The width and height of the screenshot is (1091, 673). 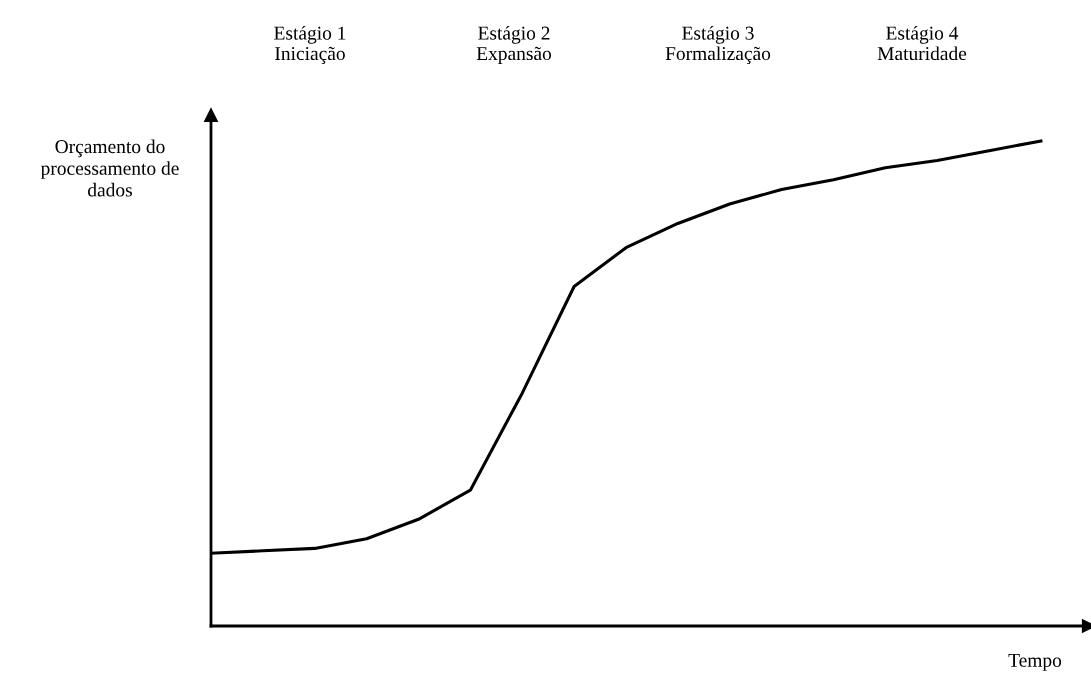 What do you see at coordinates (718, 45) in the screenshot?
I see `text: Estágio 3 Formalização` at bounding box center [718, 45].